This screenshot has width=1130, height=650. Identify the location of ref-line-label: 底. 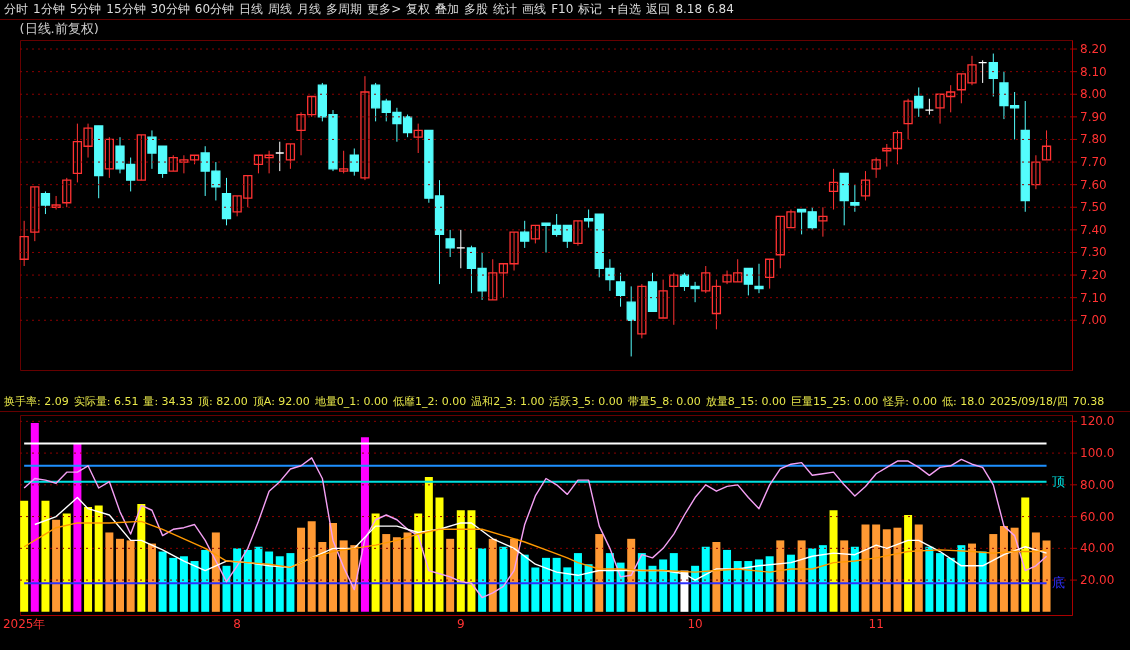
(1058, 583).